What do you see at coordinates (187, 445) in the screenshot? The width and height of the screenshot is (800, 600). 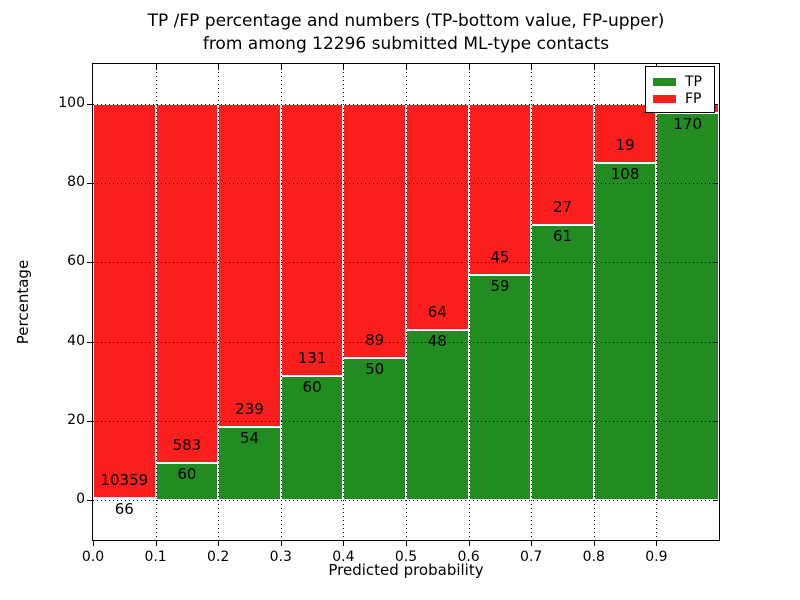 I see `bar-fp-count-label: 583` at bounding box center [187, 445].